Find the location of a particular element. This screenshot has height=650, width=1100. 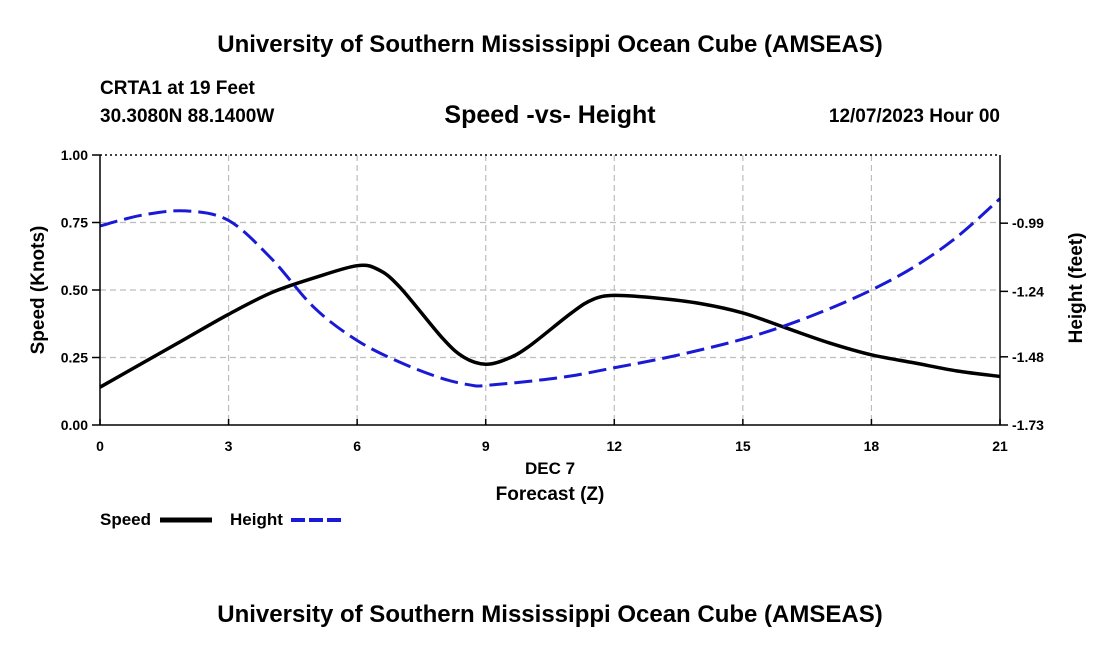

x-axis-title: Forecast (Z) is located at coordinates (550, 494).